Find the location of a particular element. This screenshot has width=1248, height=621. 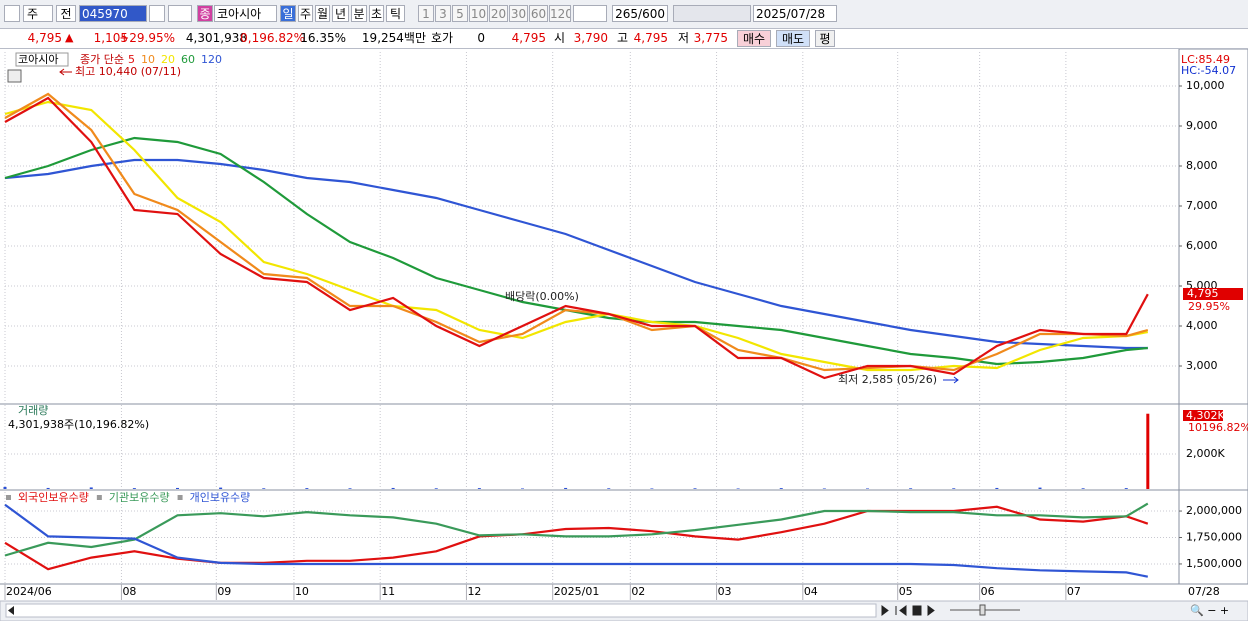

y-tick-label: 2,000,000 is located at coordinates (1214, 510).